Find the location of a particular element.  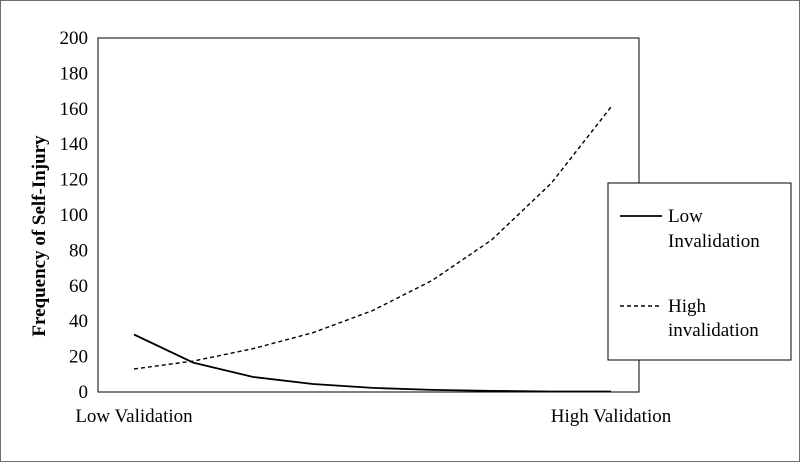

y-axis-title: Frequency of Self-Injury is located at coordinates (39, 236).